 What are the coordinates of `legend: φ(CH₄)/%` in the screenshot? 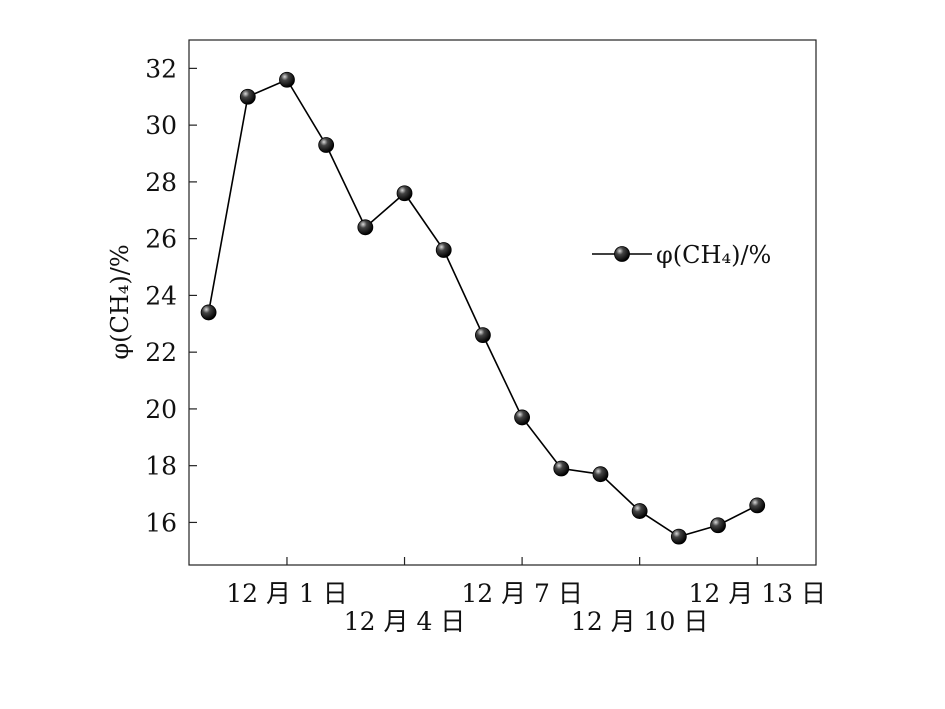 It's located at (681, 255).